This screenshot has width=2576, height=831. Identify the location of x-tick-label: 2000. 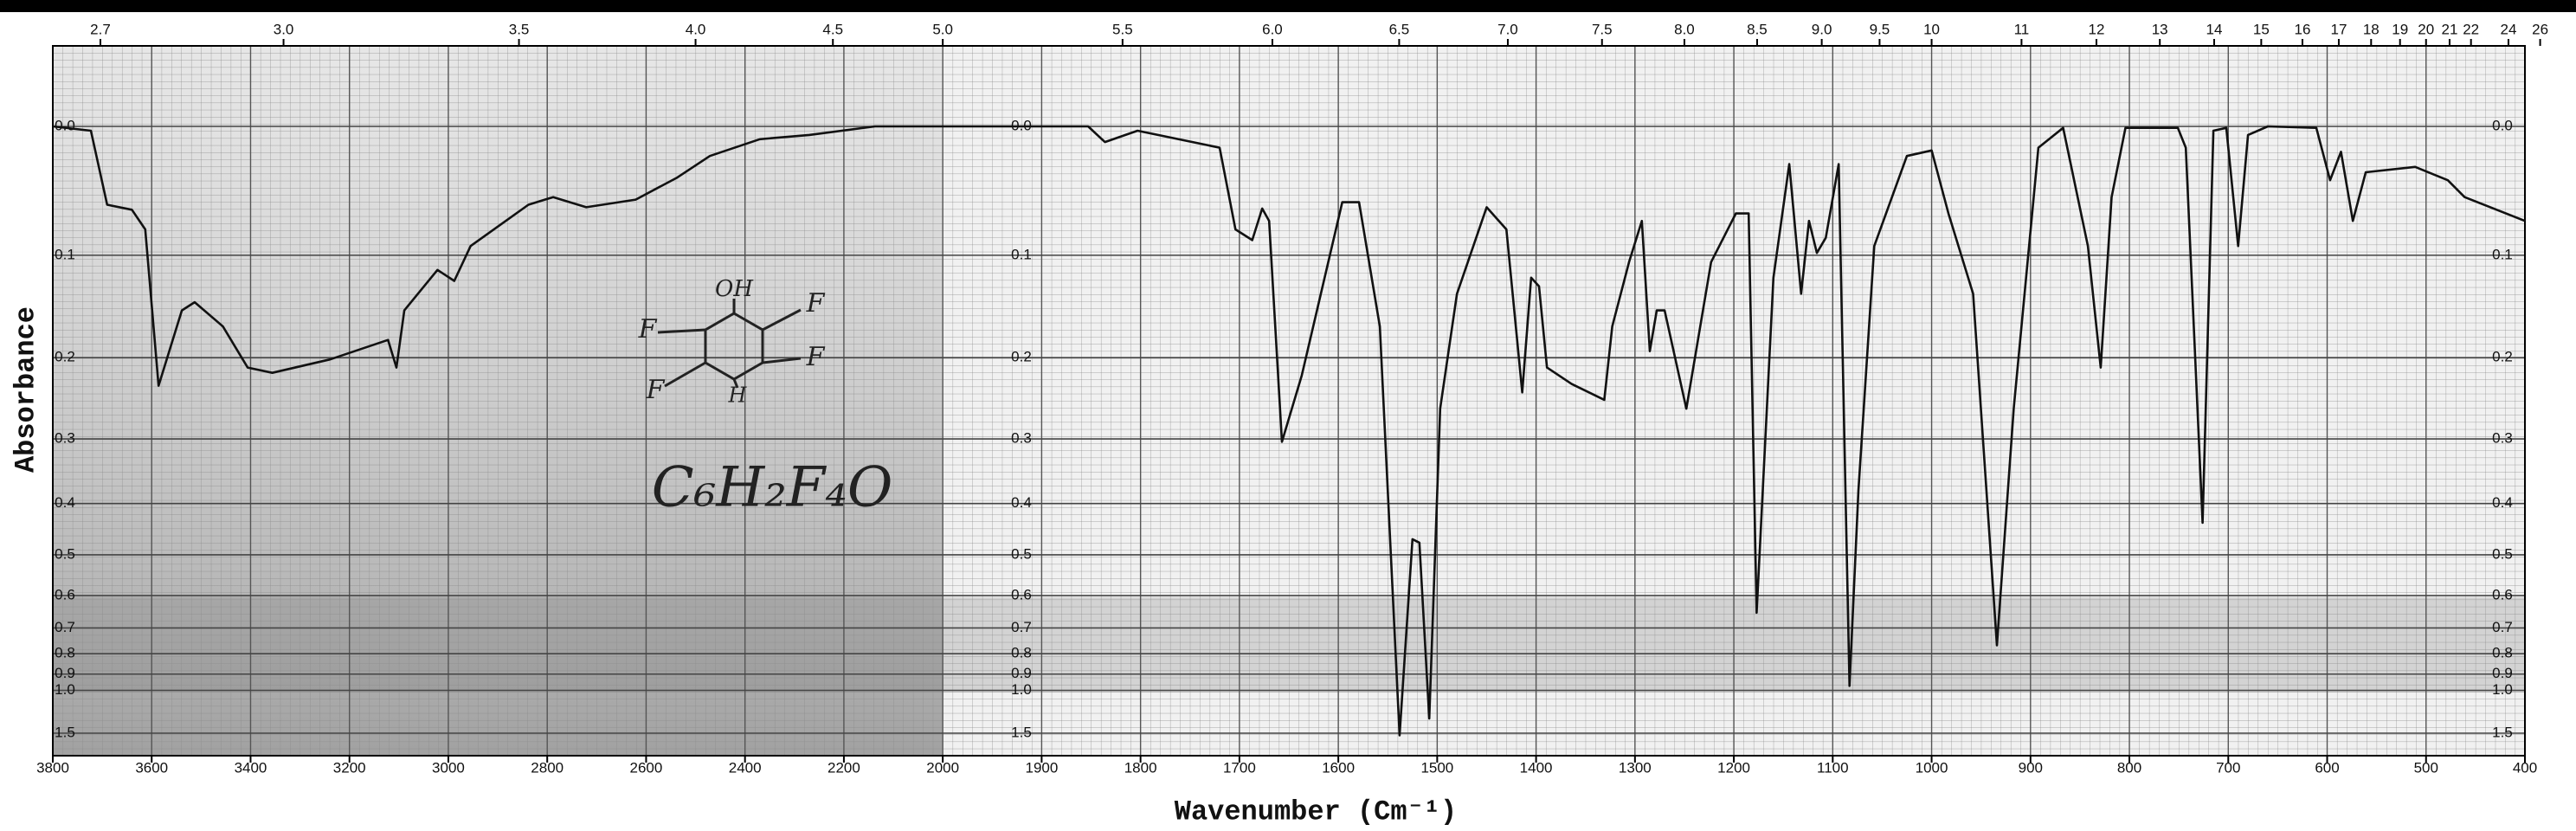
(943, 767).